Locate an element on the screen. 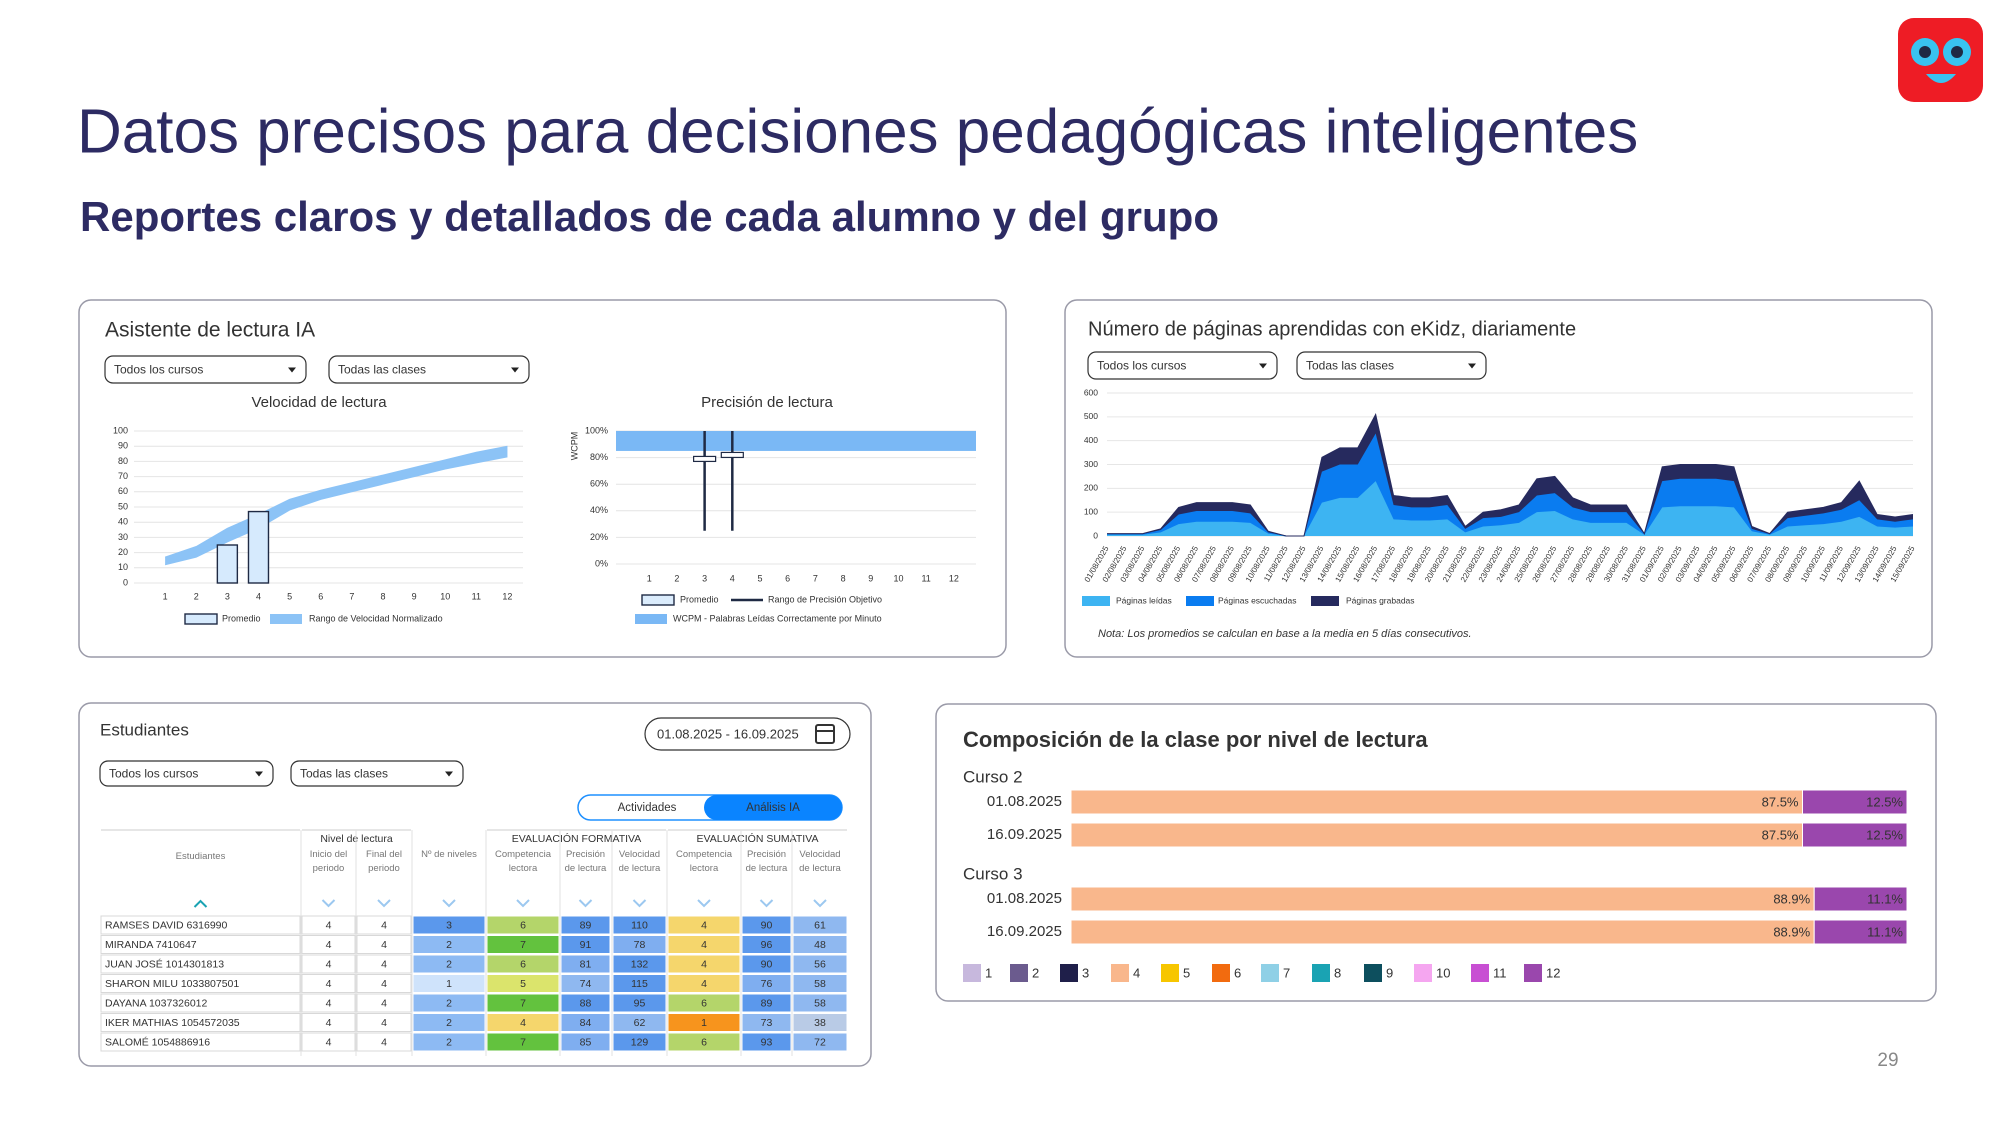 The image size is (2000, 1125). legend-label: 9 is located at coordinates (1389, 972).